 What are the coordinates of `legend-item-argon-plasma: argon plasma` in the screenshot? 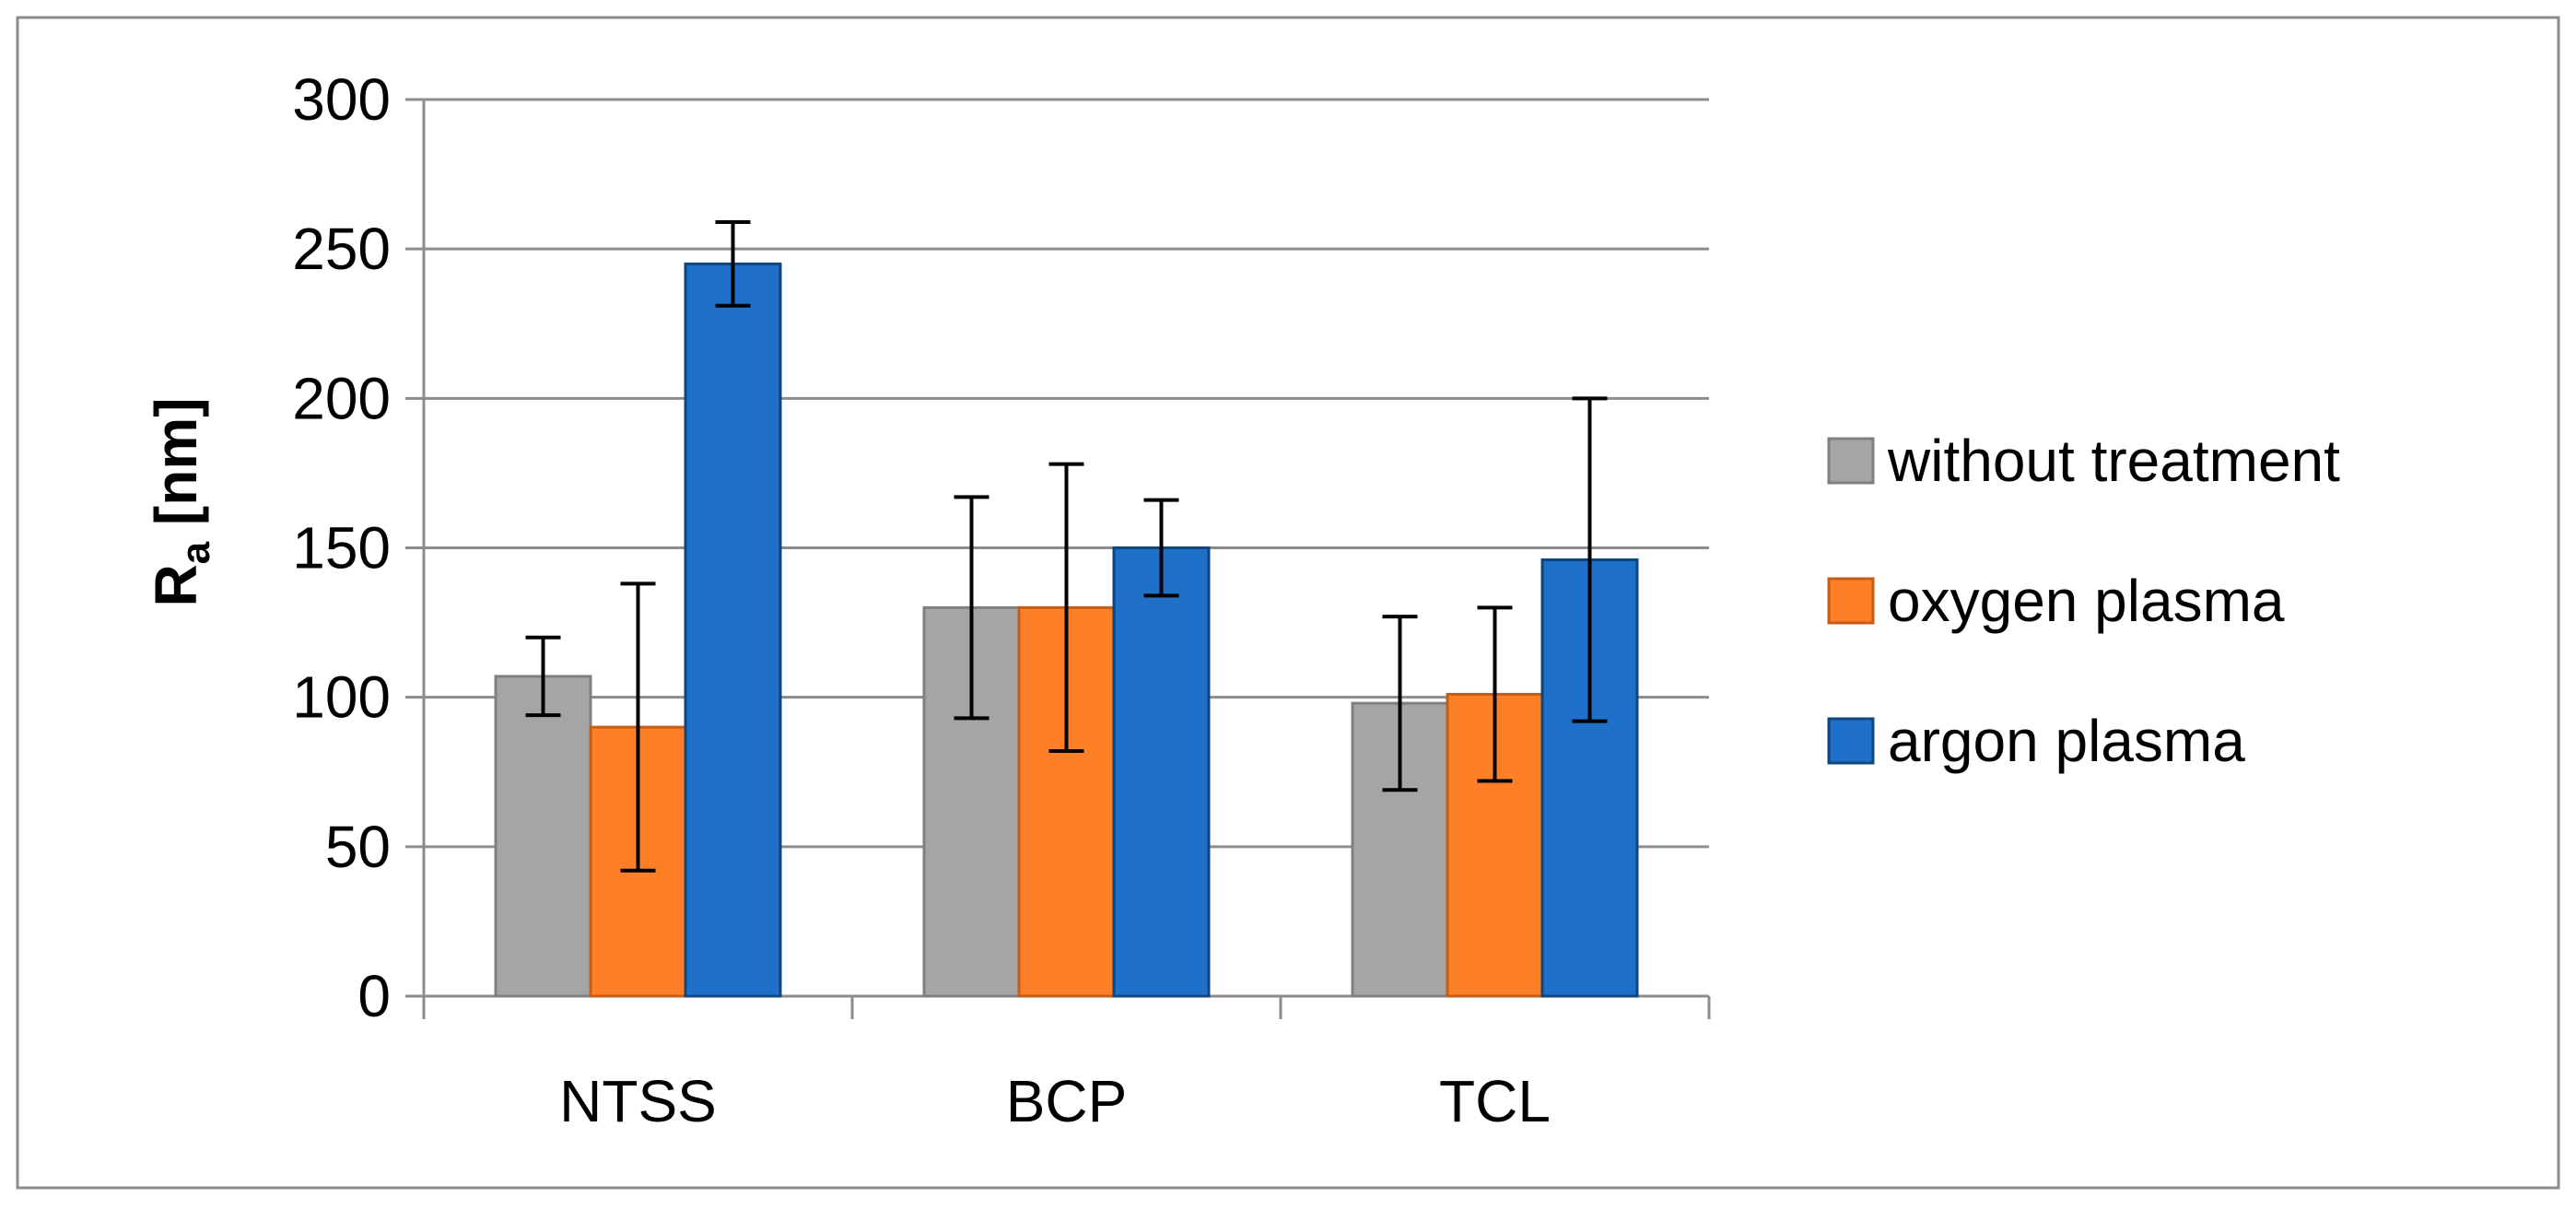 It's located at (2036, 741).